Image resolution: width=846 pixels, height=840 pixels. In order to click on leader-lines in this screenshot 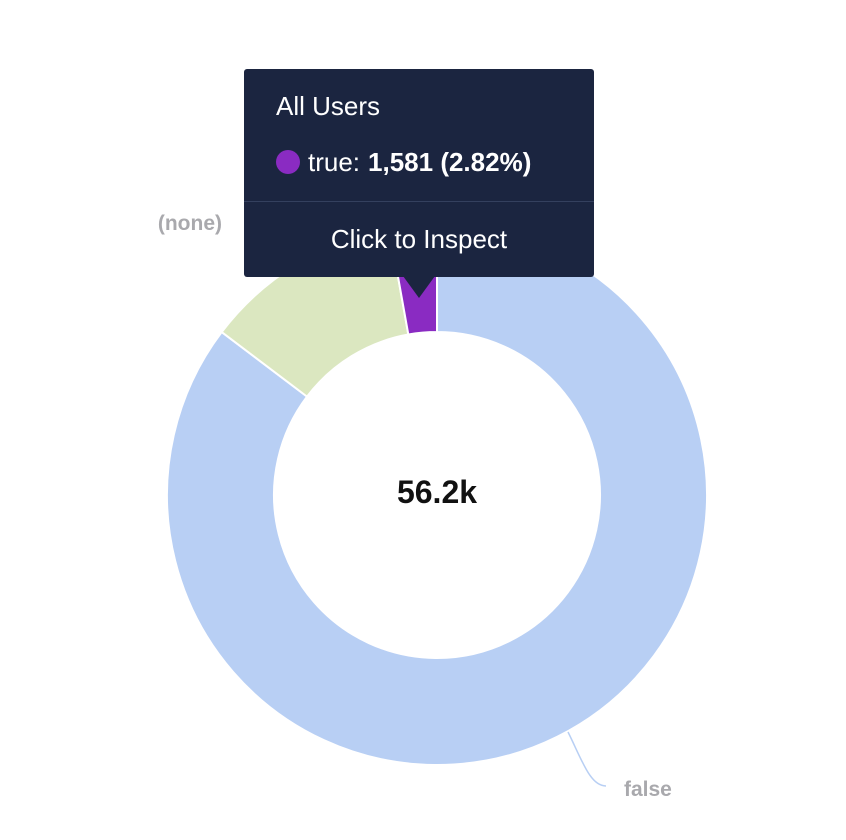, I will do `click(587, 759)`.